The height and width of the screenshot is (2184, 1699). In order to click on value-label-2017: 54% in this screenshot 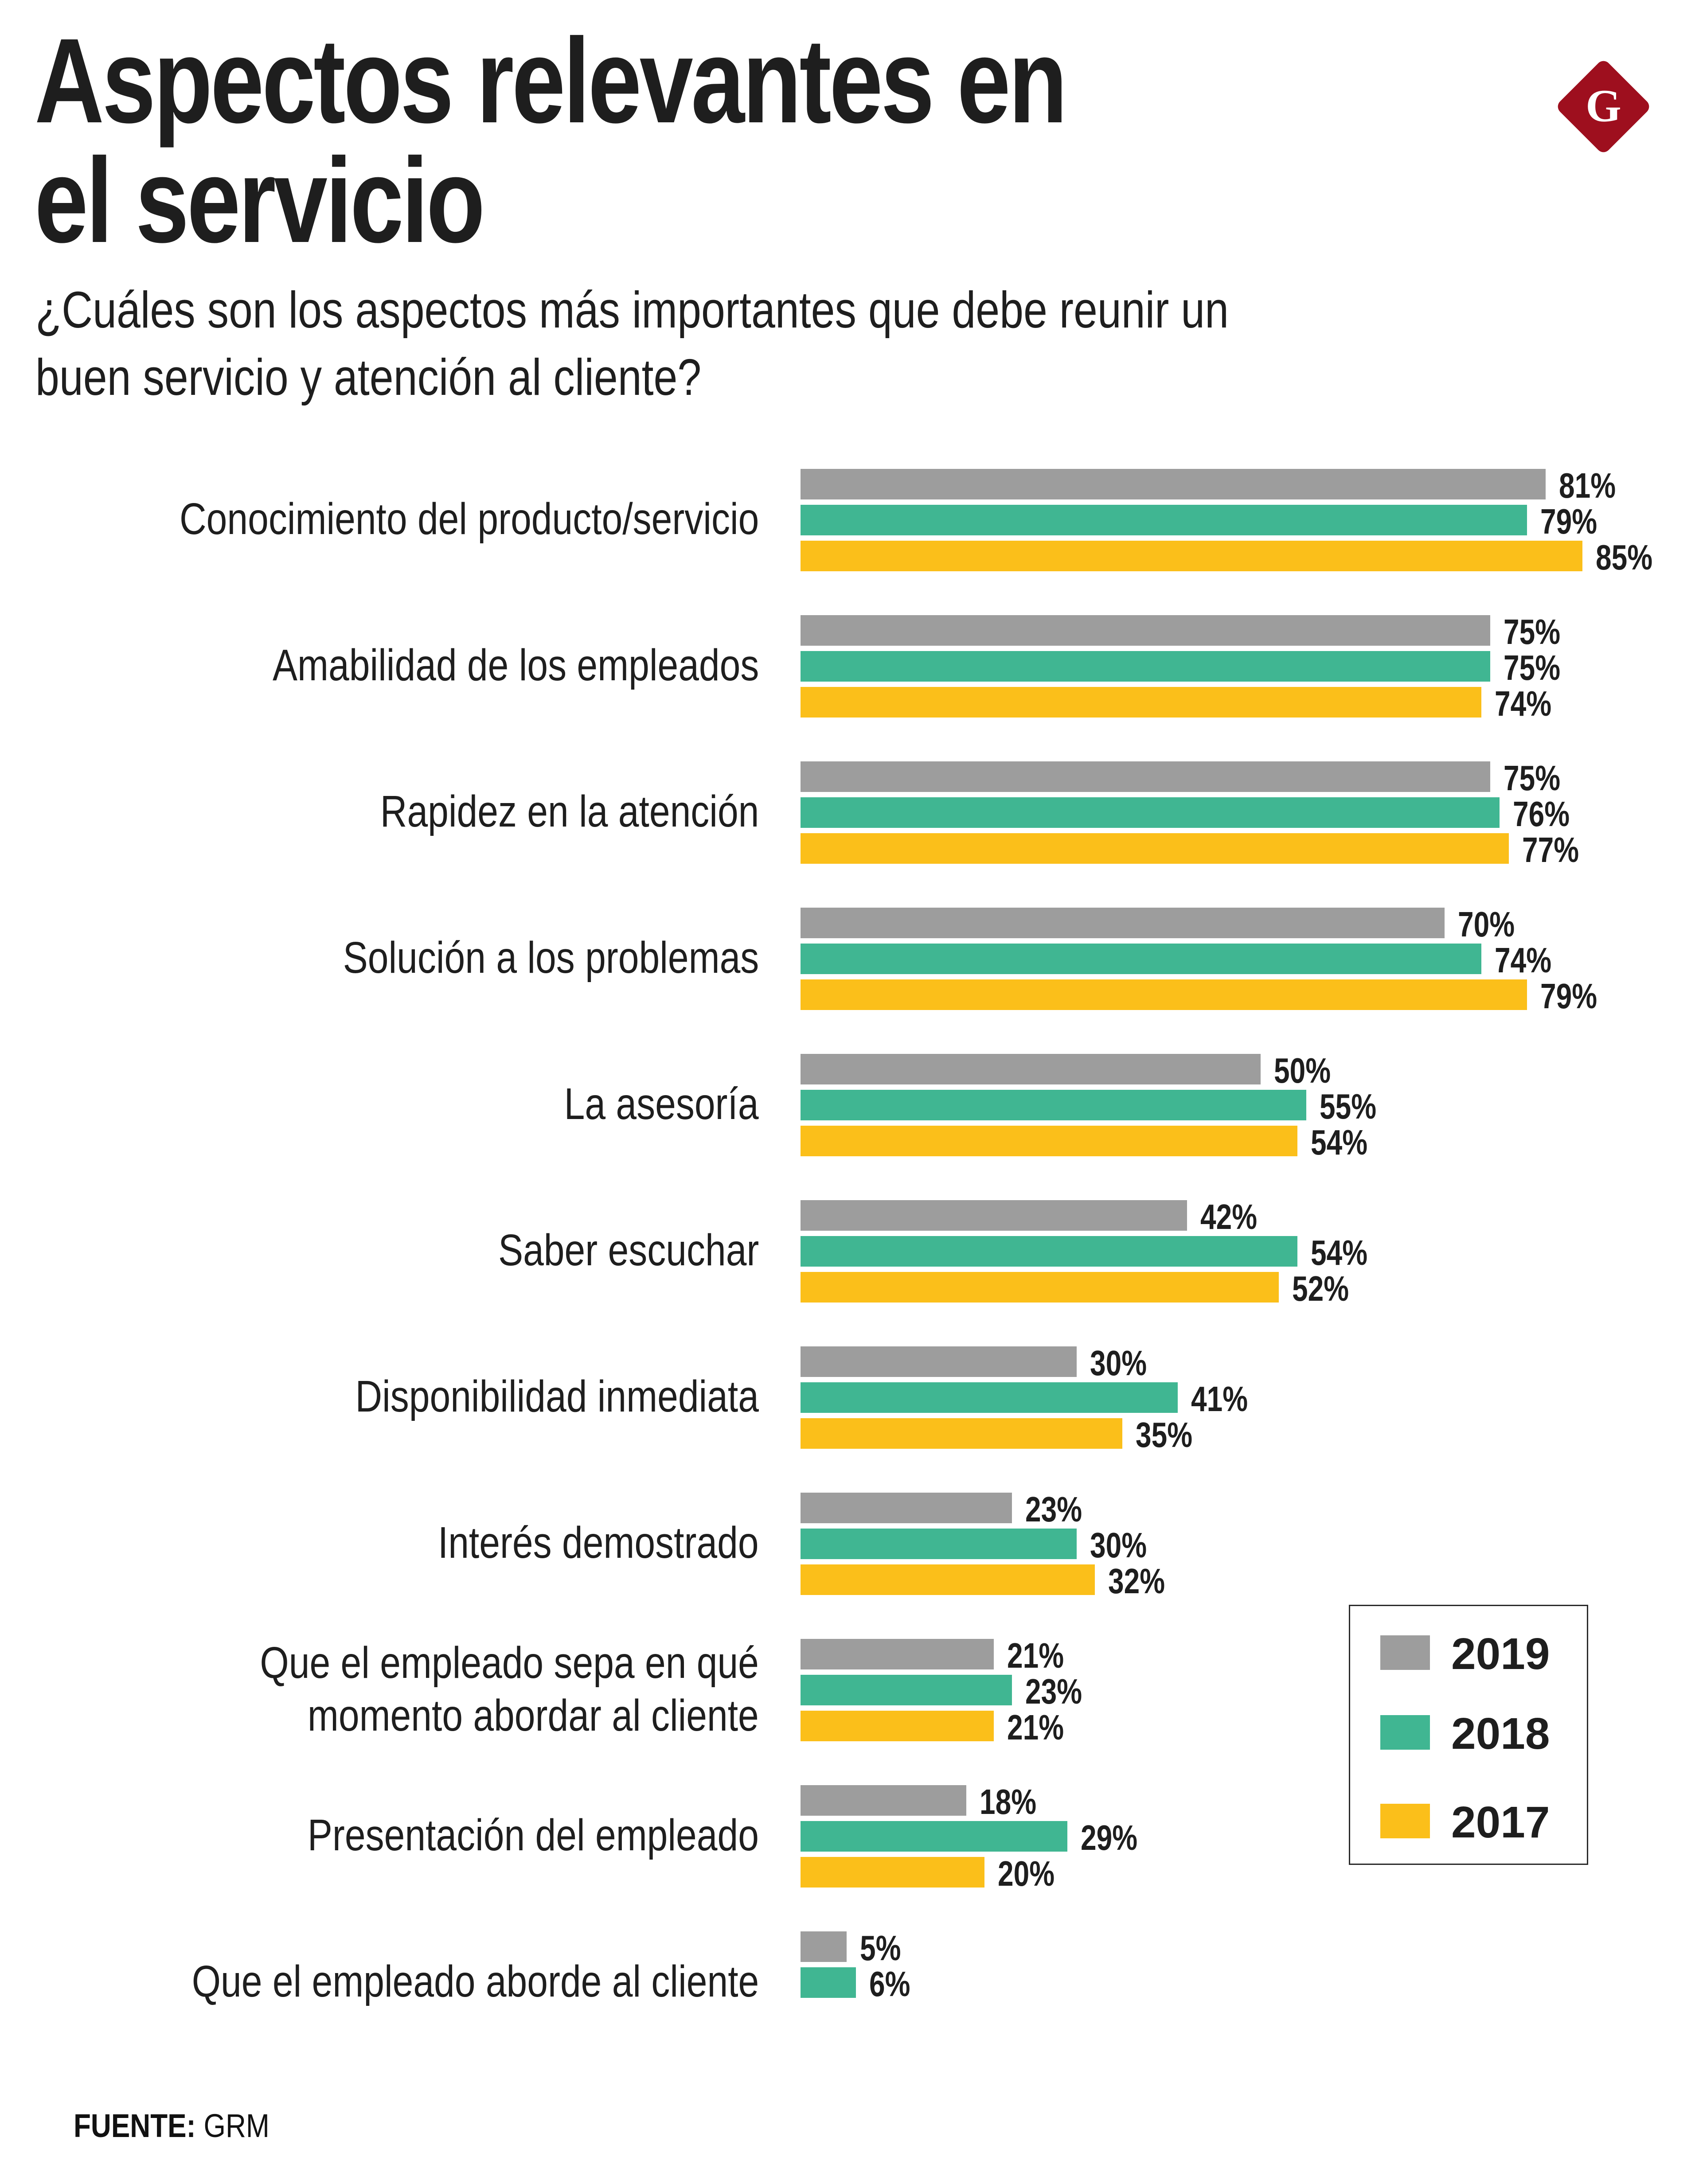, I will do `click(1338, 1142)`.